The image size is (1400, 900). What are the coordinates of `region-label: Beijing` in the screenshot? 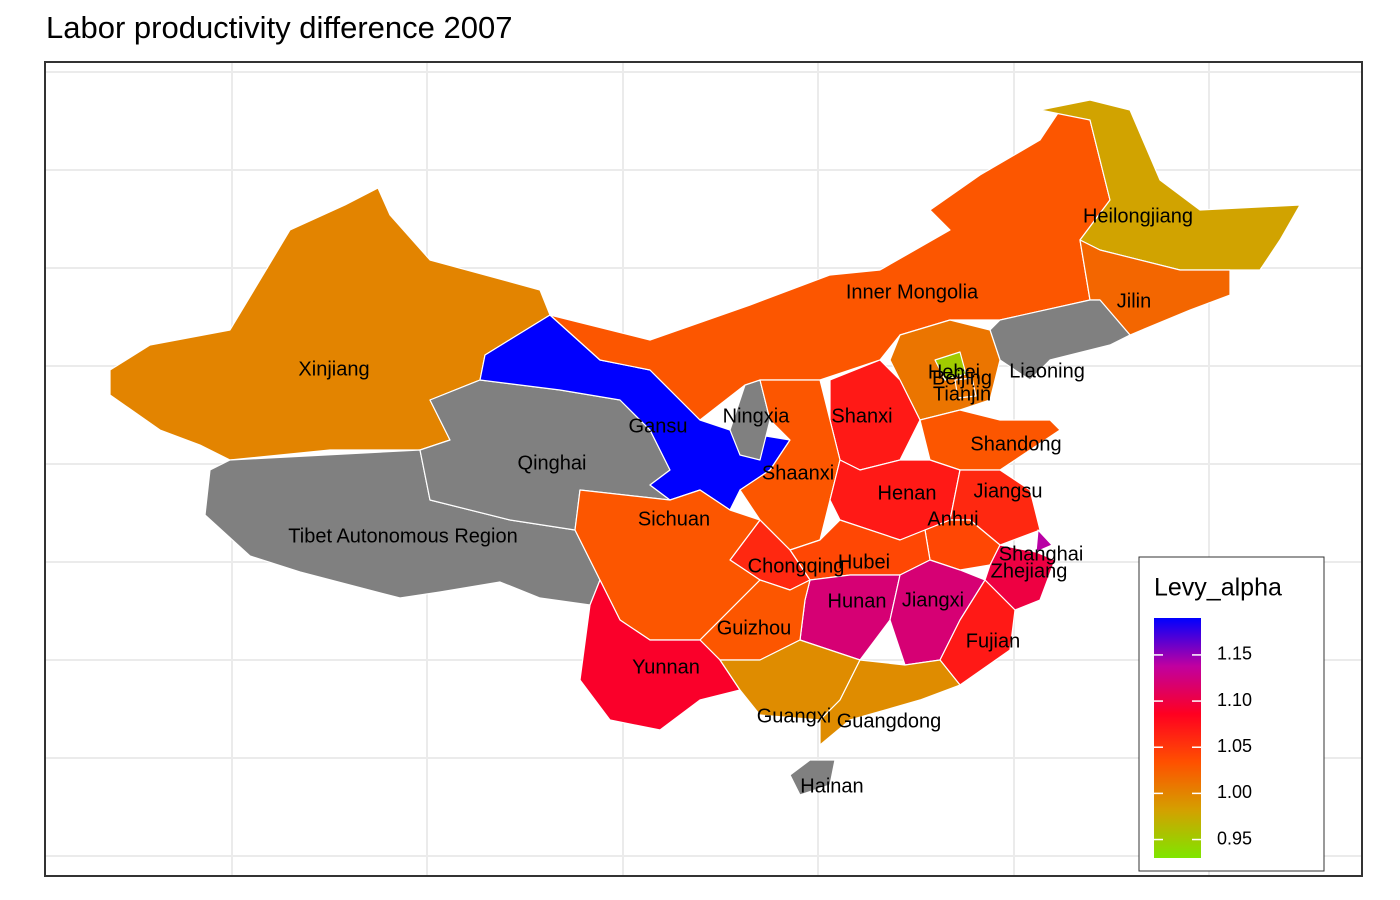 It's located at (962, 378).